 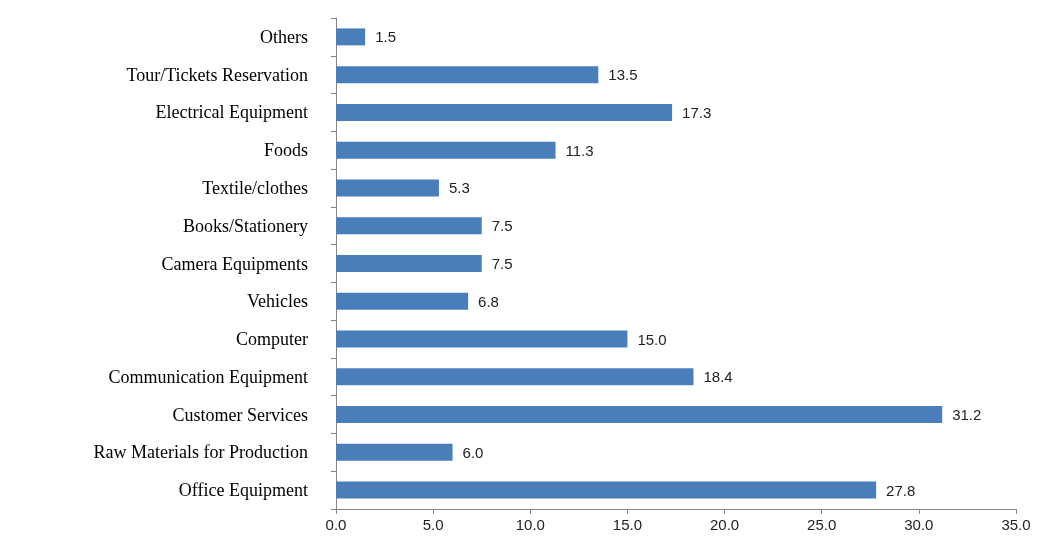 I want to click on x-tick-label: 5.0, so click(x=433, y=524).